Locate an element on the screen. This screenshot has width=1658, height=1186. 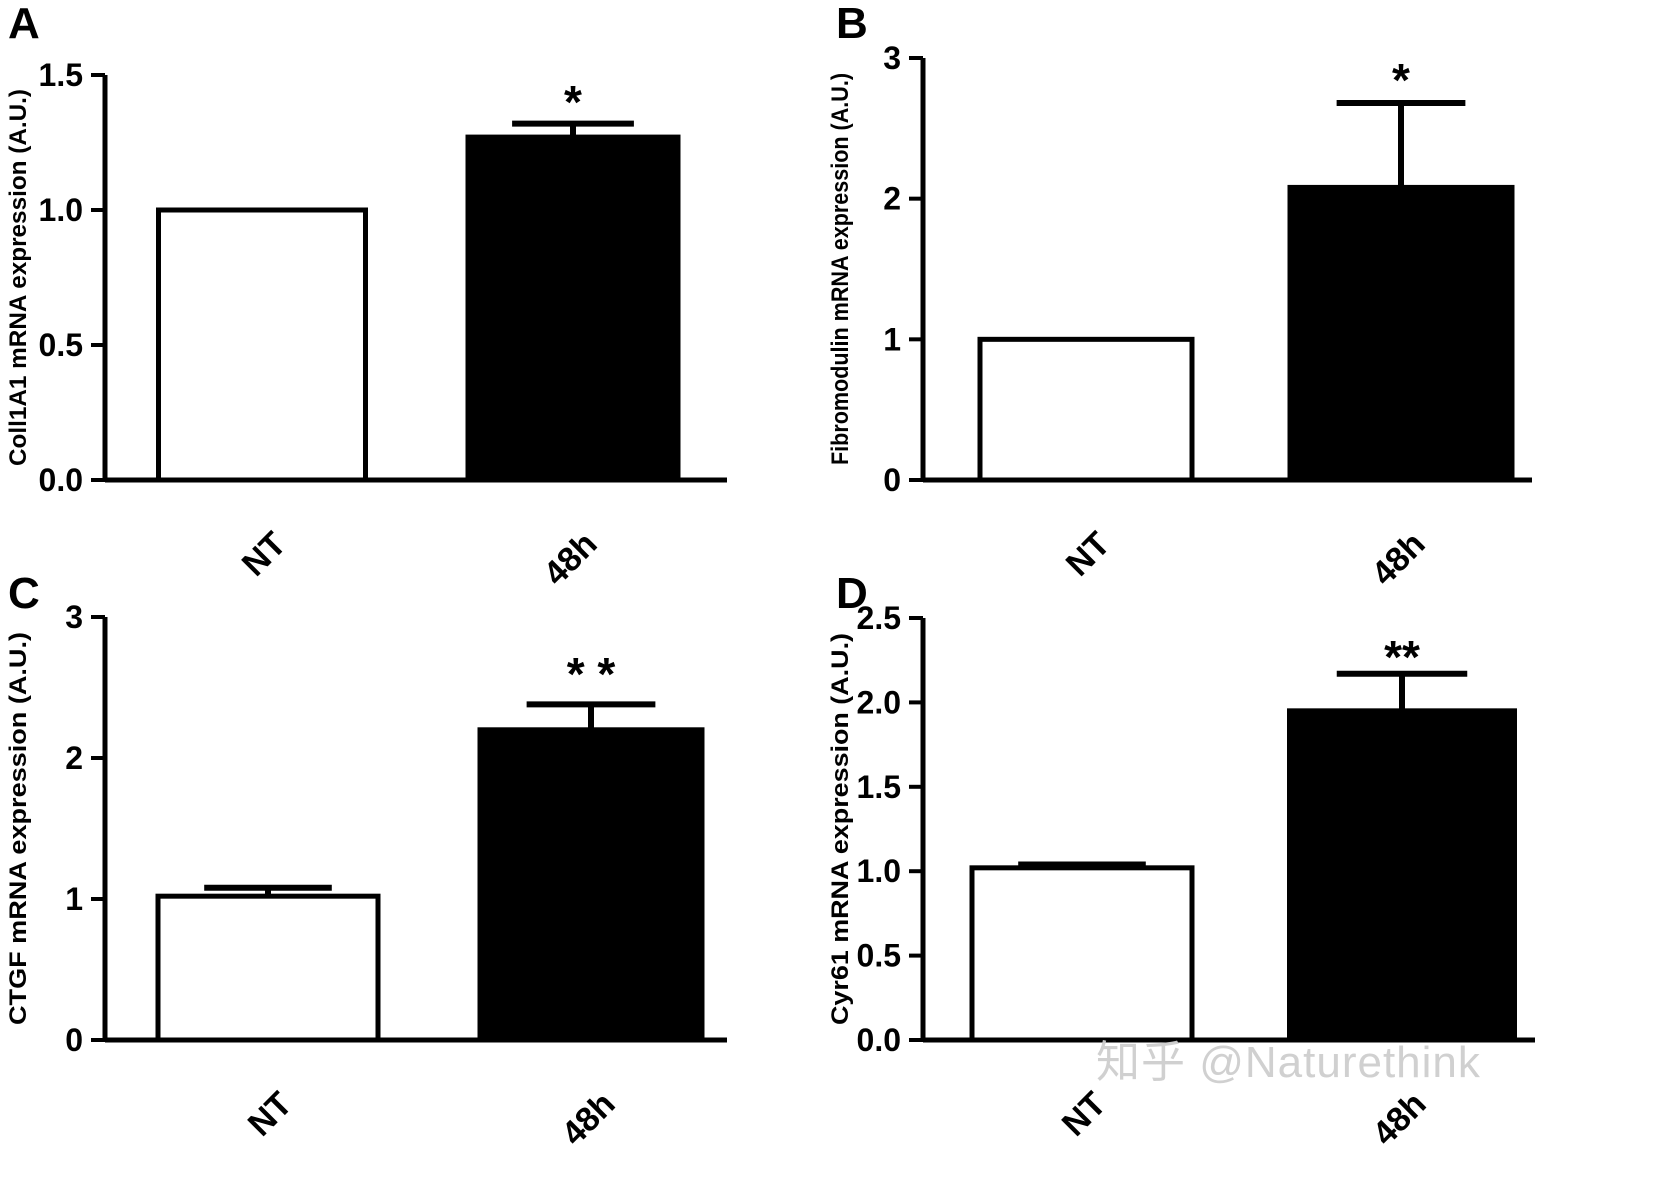
y-axis-label: CTGF mRNA expression (A.U.) is located at coordinates (18, 828).